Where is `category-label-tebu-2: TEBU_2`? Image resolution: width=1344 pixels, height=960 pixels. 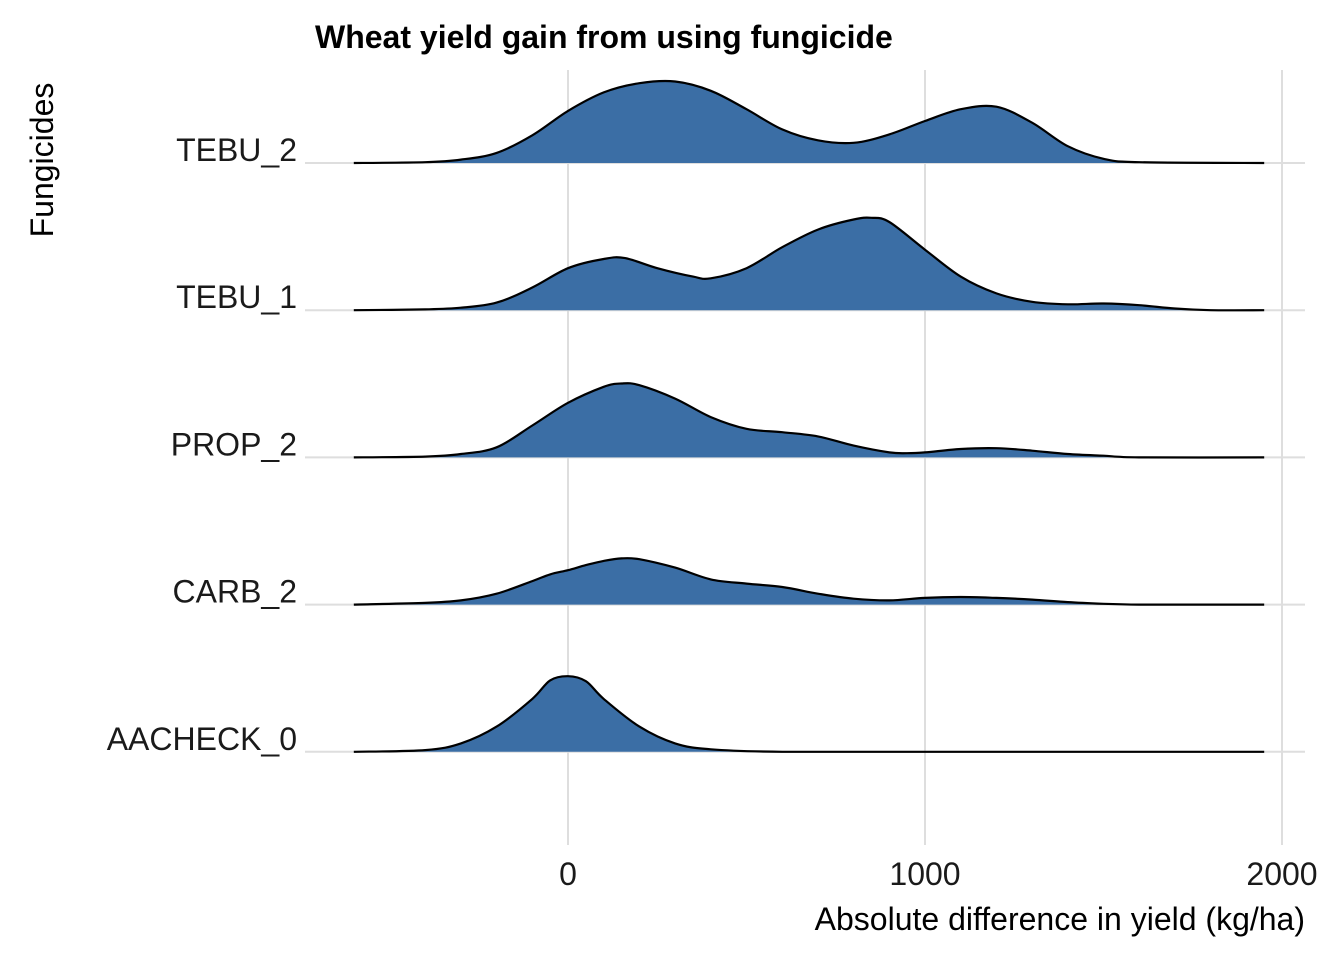 category-label-tebu-2: TEBU_2 is located at coordinates (236, 150).